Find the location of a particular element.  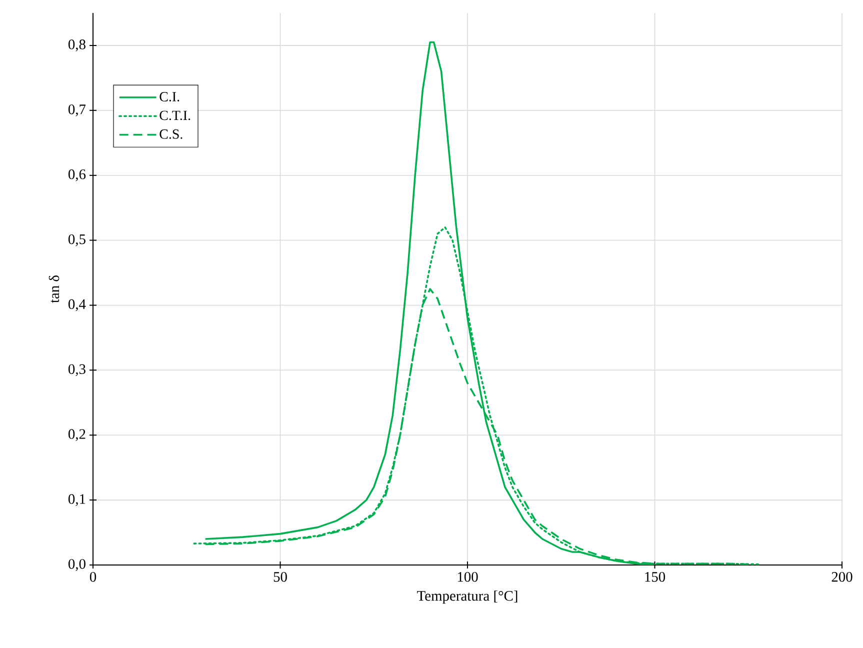

y-tick-label: 0,8 is located at coordinates (77, 46).